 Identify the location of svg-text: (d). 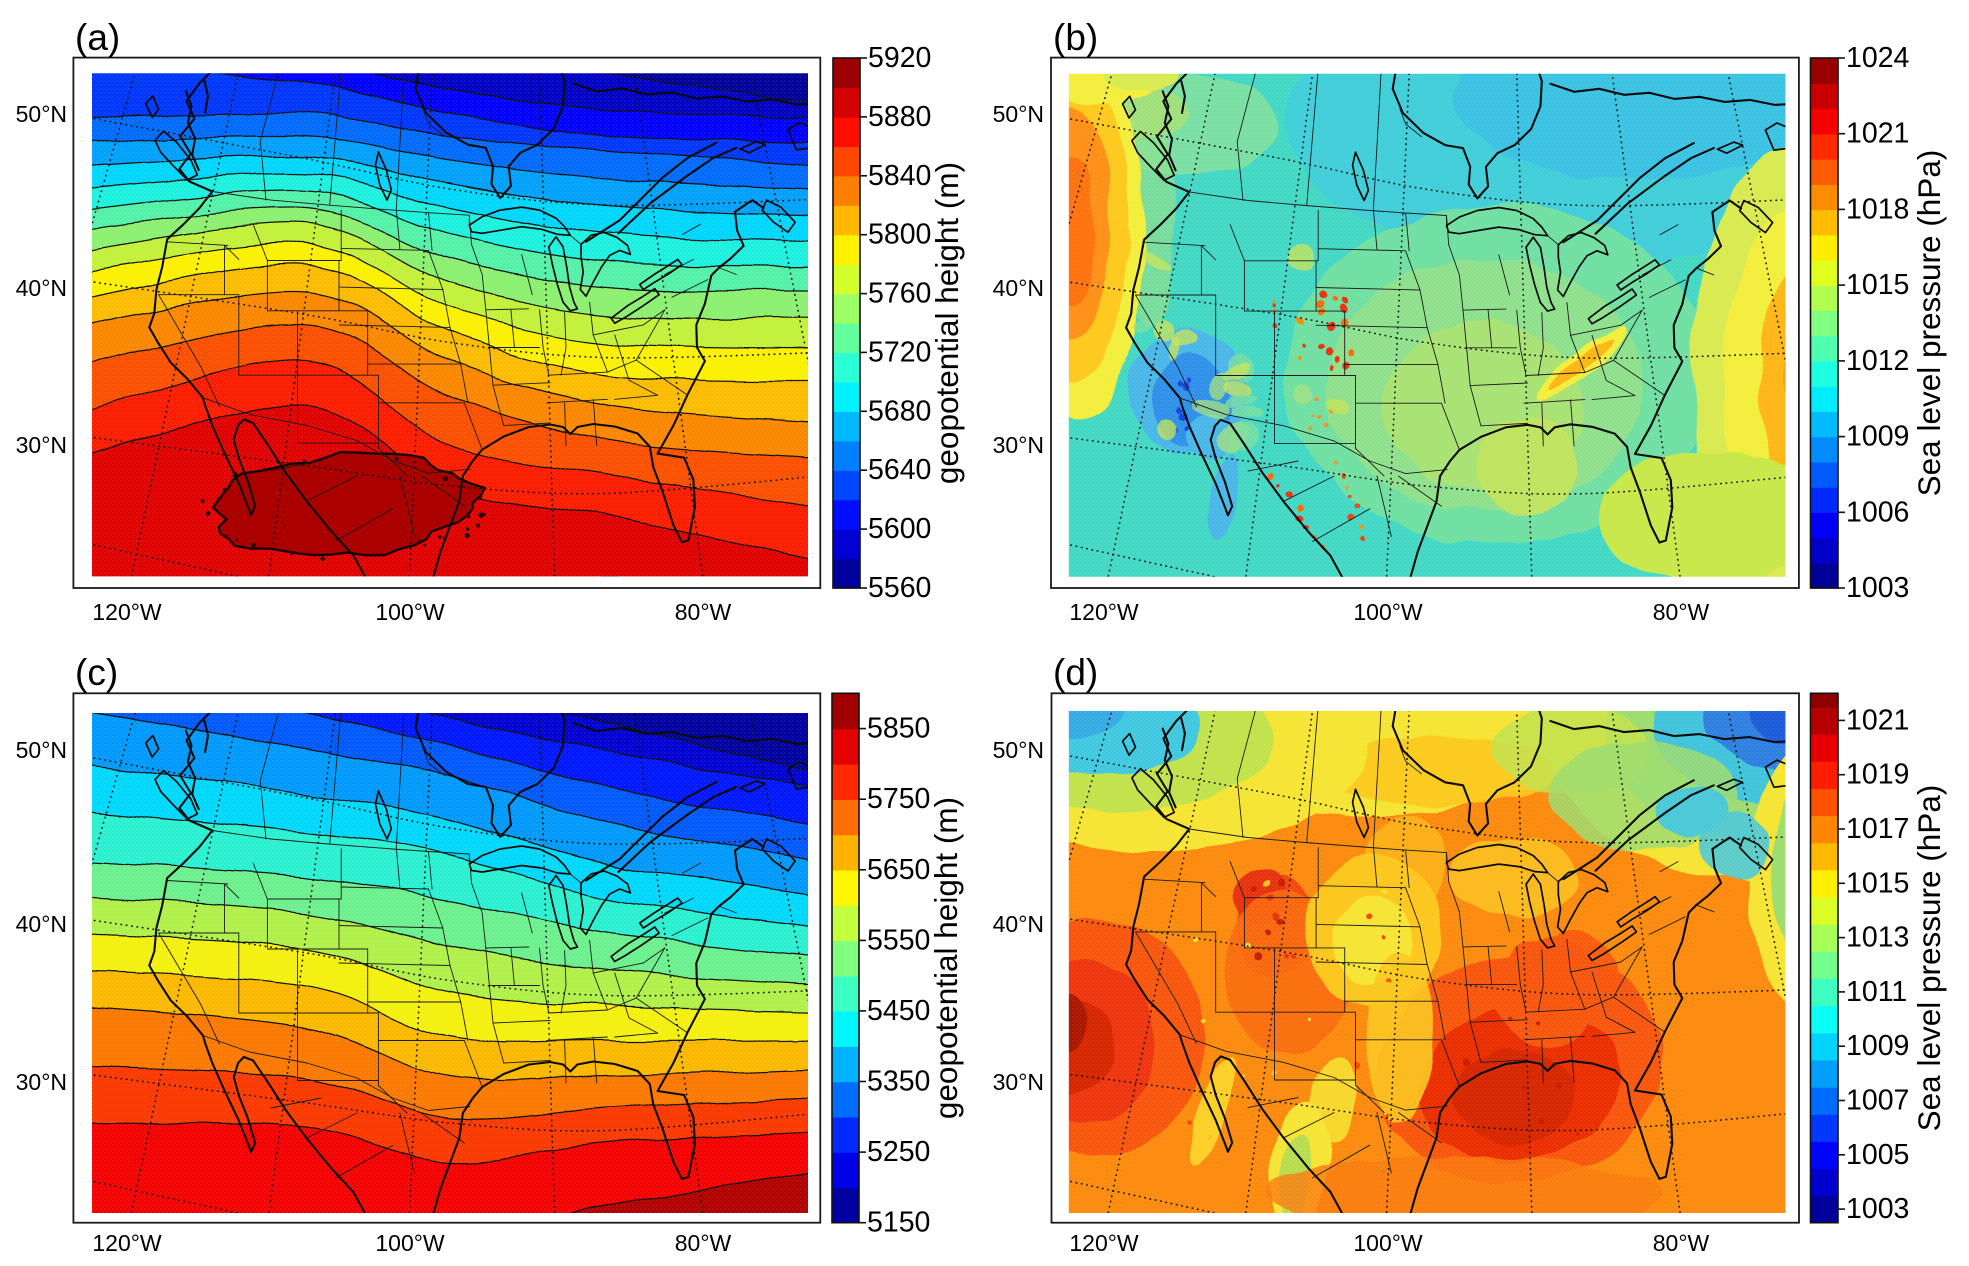
(1075, 672).